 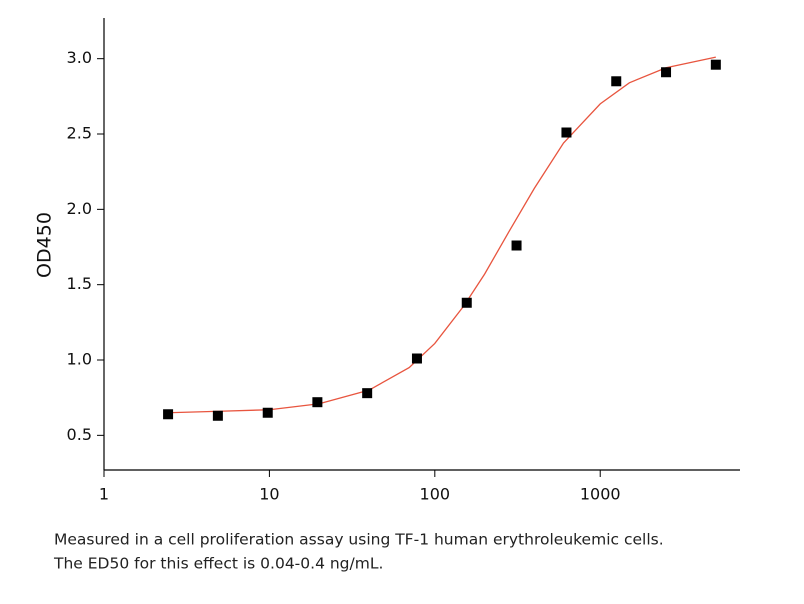 What do you see at coordinates (79, 434) in the screenshot?
I see `y-tick-label: 0.5` at bounding box center [79, 434].